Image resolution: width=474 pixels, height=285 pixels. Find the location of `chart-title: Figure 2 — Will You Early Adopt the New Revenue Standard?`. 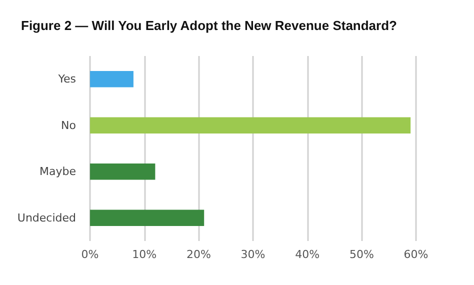

chart-title: Figure 2 — Will You Early Adopt the New Revenue Standard? is located at coordinates (209, 25).